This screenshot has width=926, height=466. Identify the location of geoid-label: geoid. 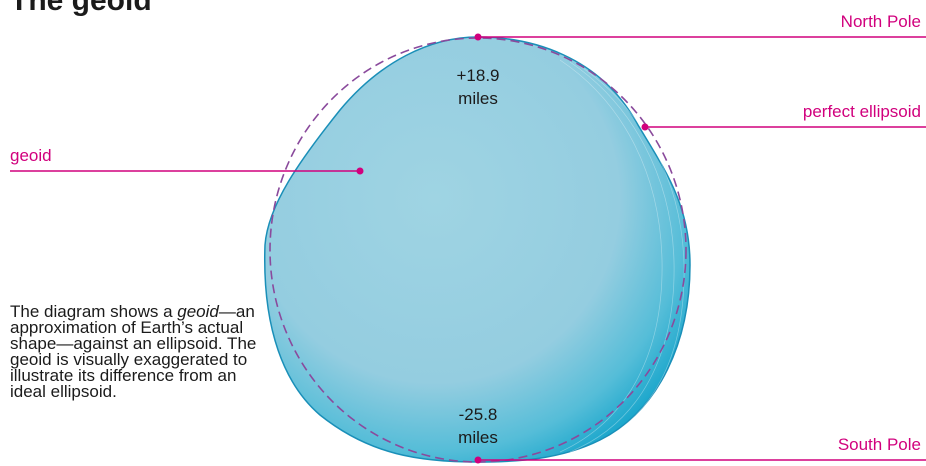
(31, 155).